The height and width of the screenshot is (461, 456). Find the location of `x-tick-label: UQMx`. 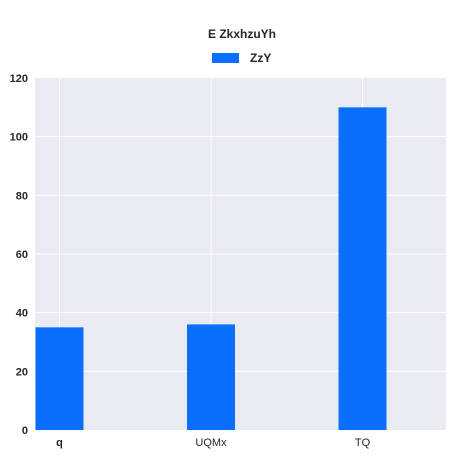

x-tick-label: UQMx is located at coordinates (211, 443).